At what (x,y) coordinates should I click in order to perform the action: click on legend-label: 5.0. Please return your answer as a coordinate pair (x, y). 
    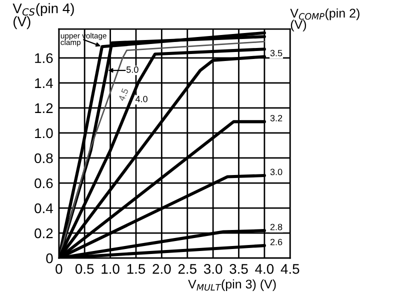
    Looking at the image, I should click on (132, 69).